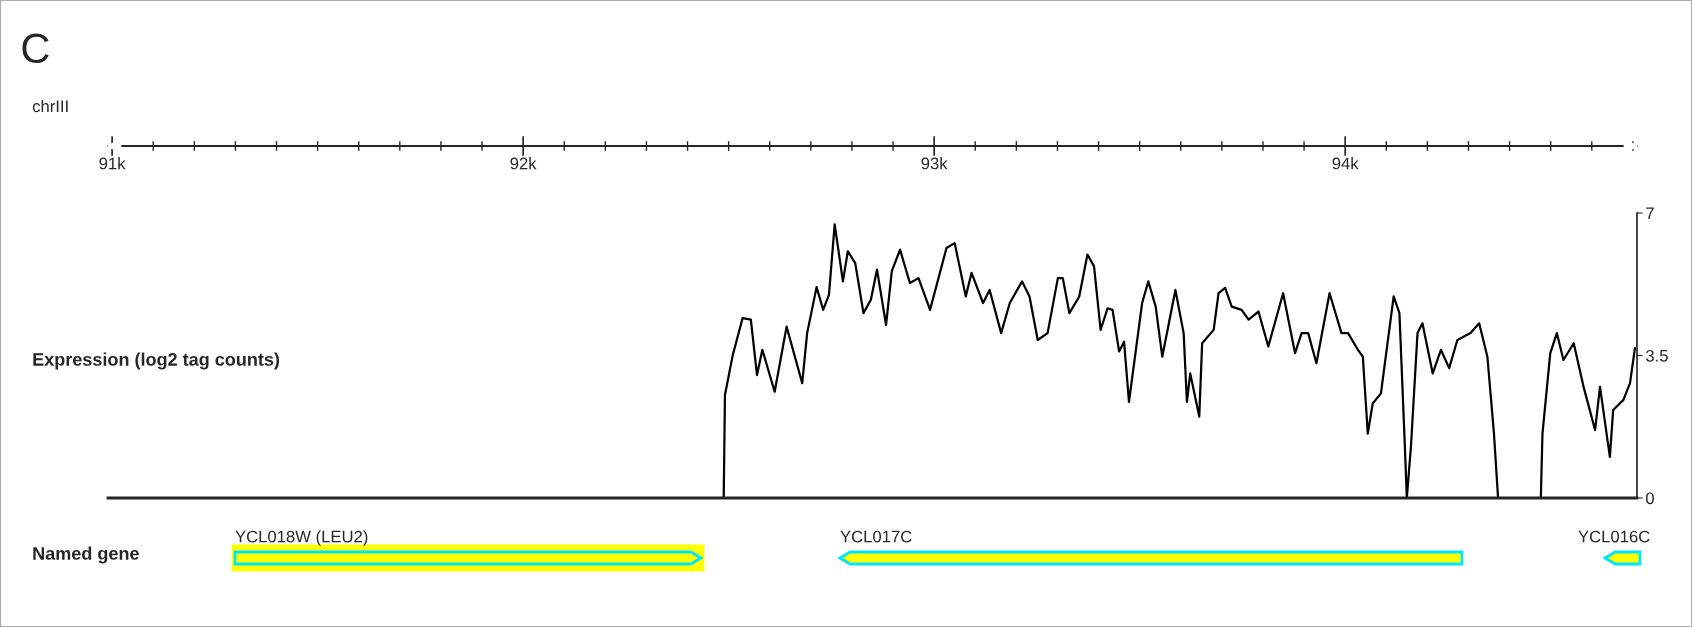 This screenshot has height=627, width=1692. I want to click on text: YCL016C, so click(1614, 536).